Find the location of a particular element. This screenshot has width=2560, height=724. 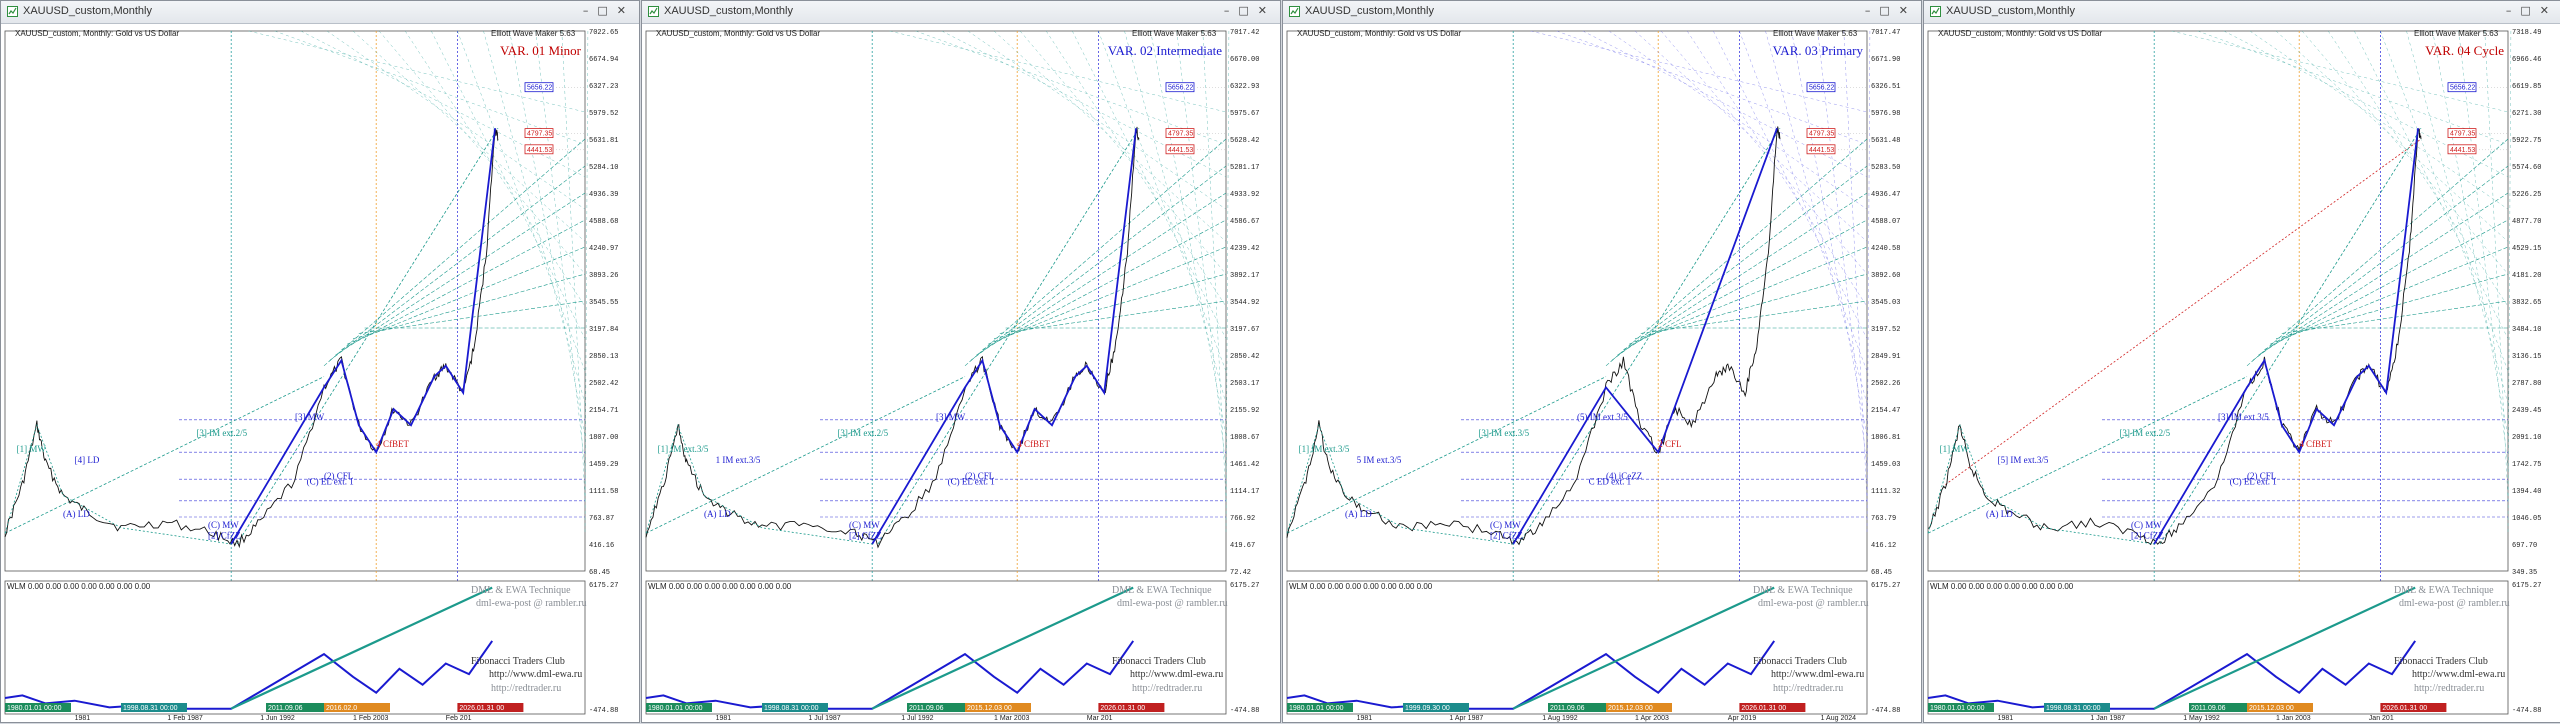

price-tick-label: 1394.40 is located at coordinates (2526, 492).